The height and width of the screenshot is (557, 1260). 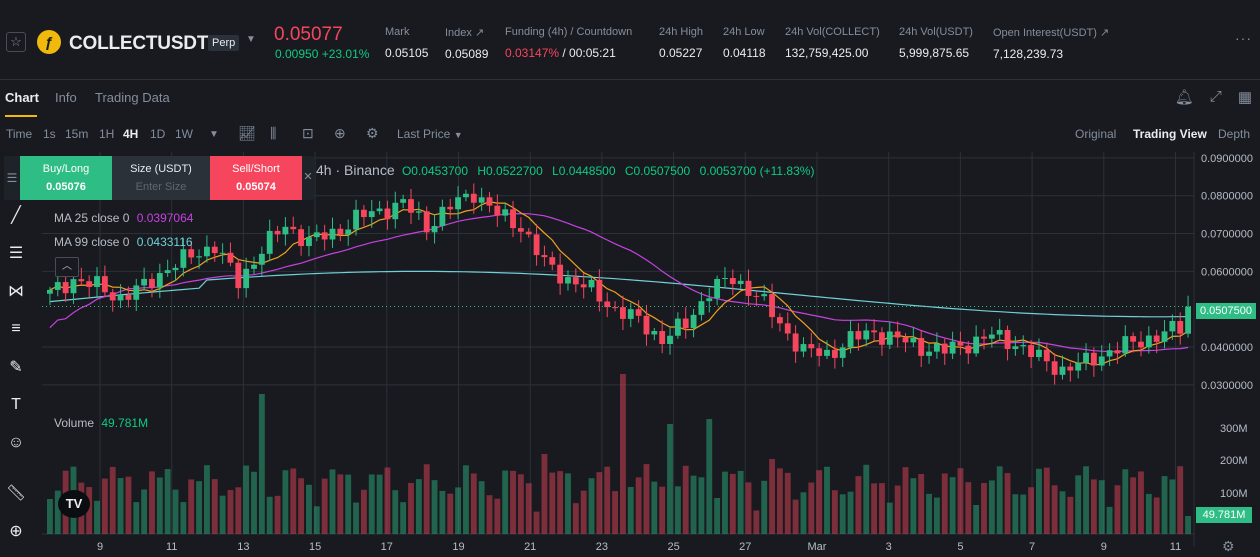 I want to click on text-icon: T, so click(x=16, y=404).